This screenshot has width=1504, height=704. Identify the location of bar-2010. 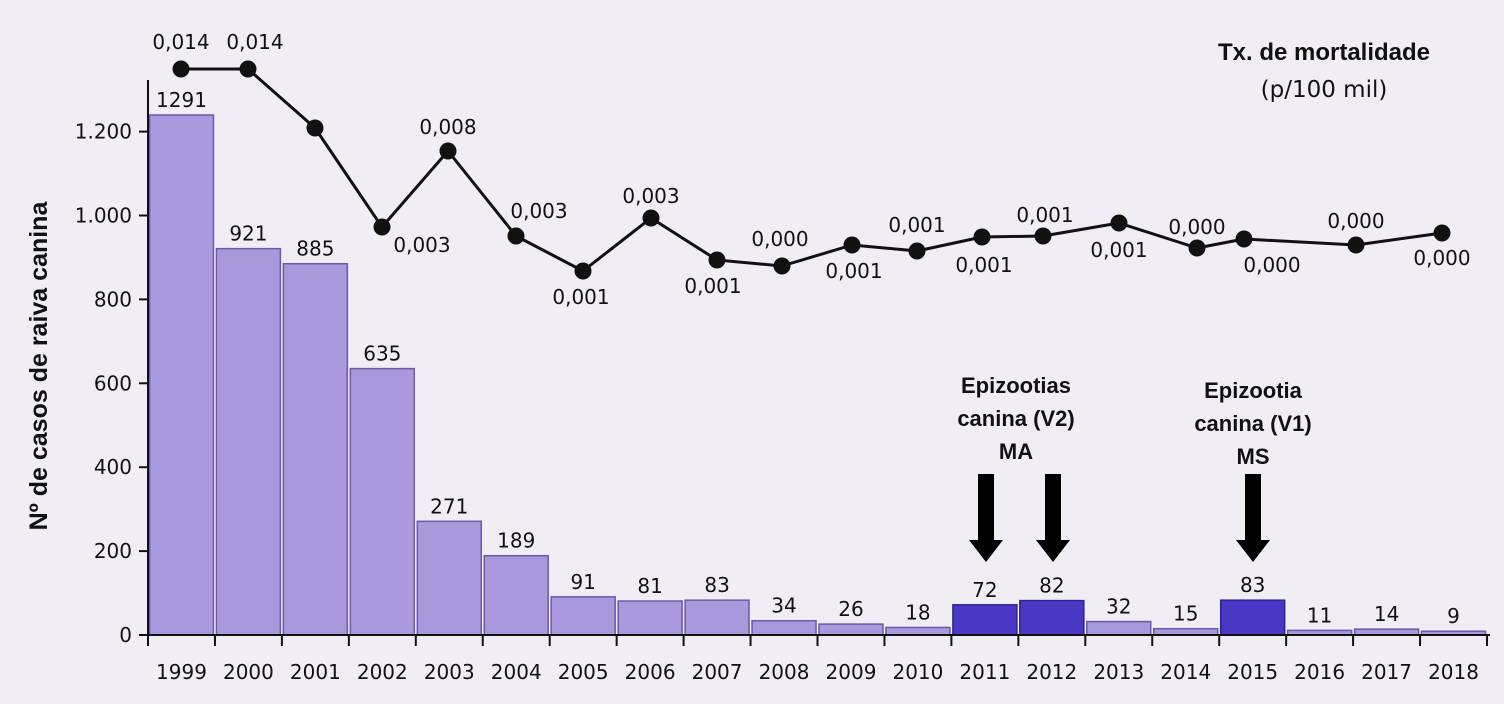
(918, 631).